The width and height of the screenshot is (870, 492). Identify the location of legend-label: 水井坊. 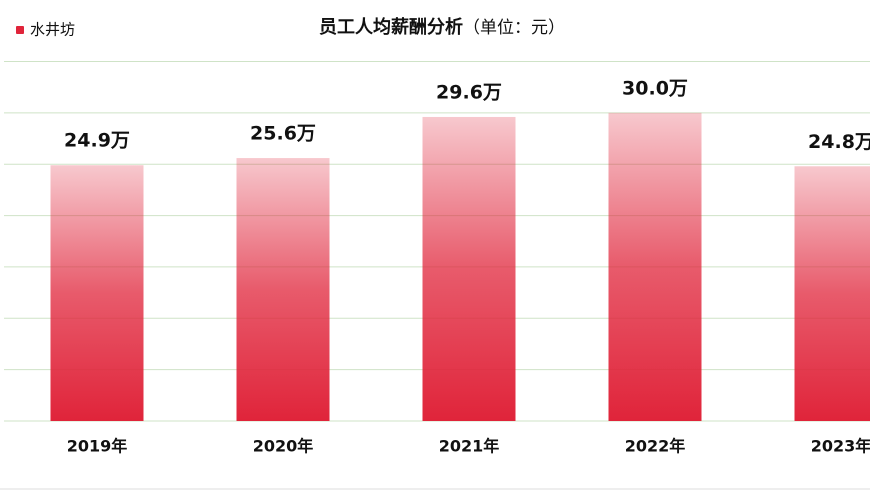
(52, 30).